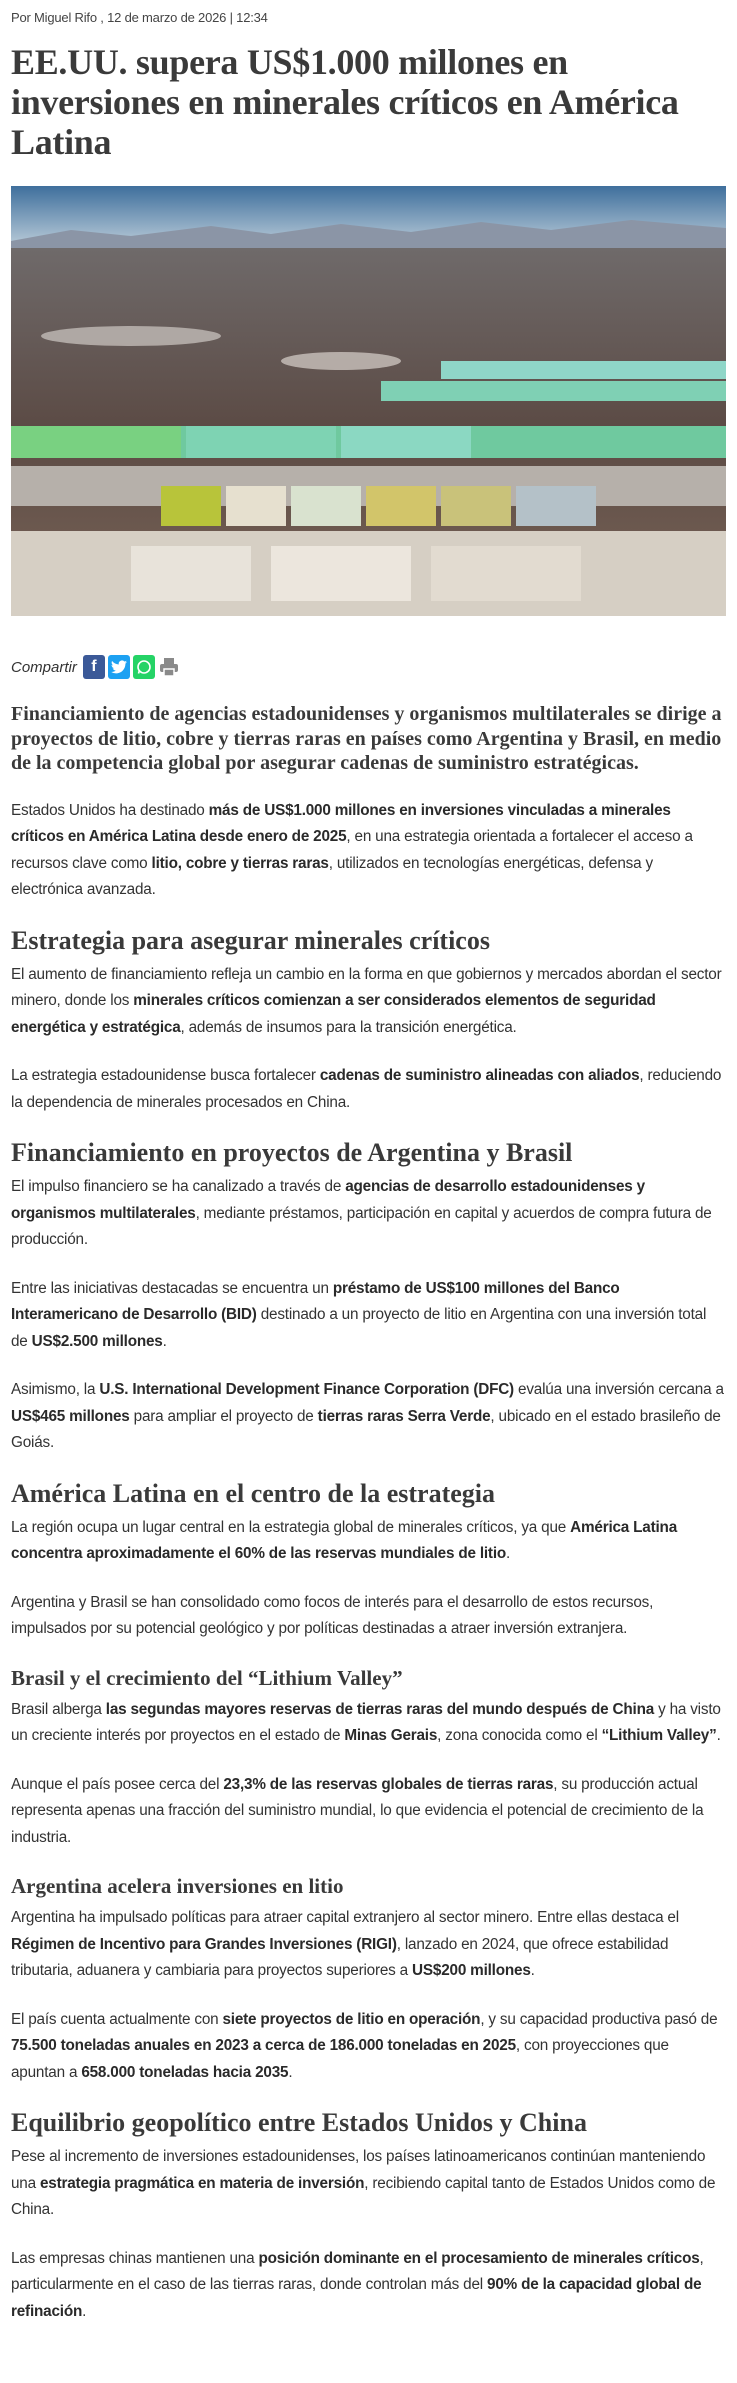 This screenshot has height=2383, width=737. What do you see at coordinates (368, 667) in the screenshot?
I see `share-bar: Compartir f` at bounding box center [368, 667].